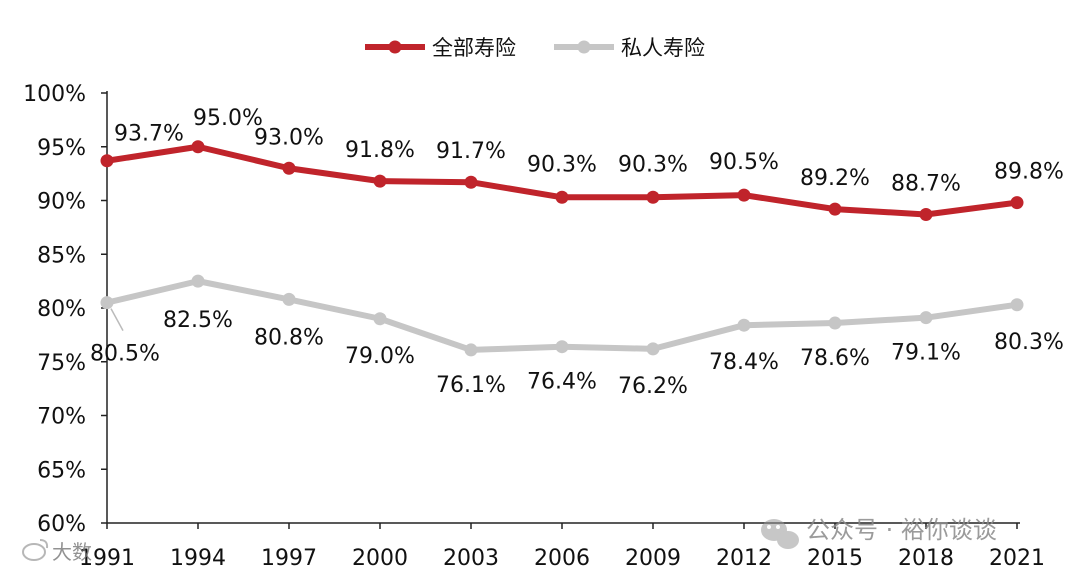  I want to click on wechat-icon, so click(780, 534).